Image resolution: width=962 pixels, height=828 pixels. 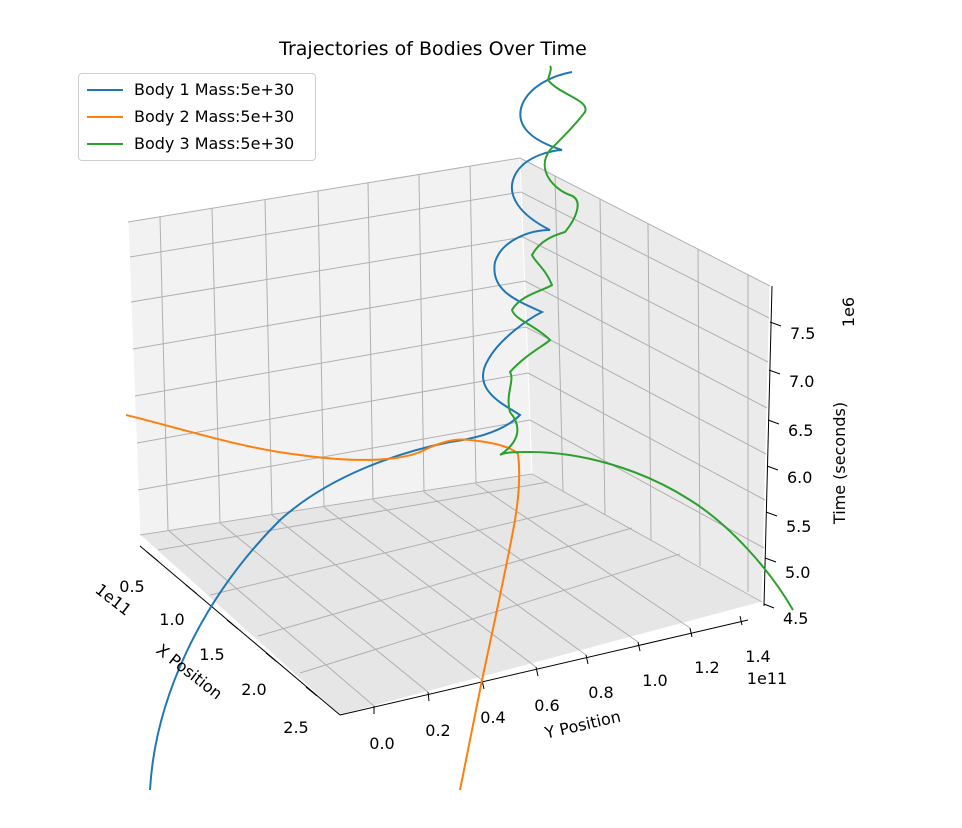 I want to click on x-tick-label: 1.5, so click(x=211, y=654).